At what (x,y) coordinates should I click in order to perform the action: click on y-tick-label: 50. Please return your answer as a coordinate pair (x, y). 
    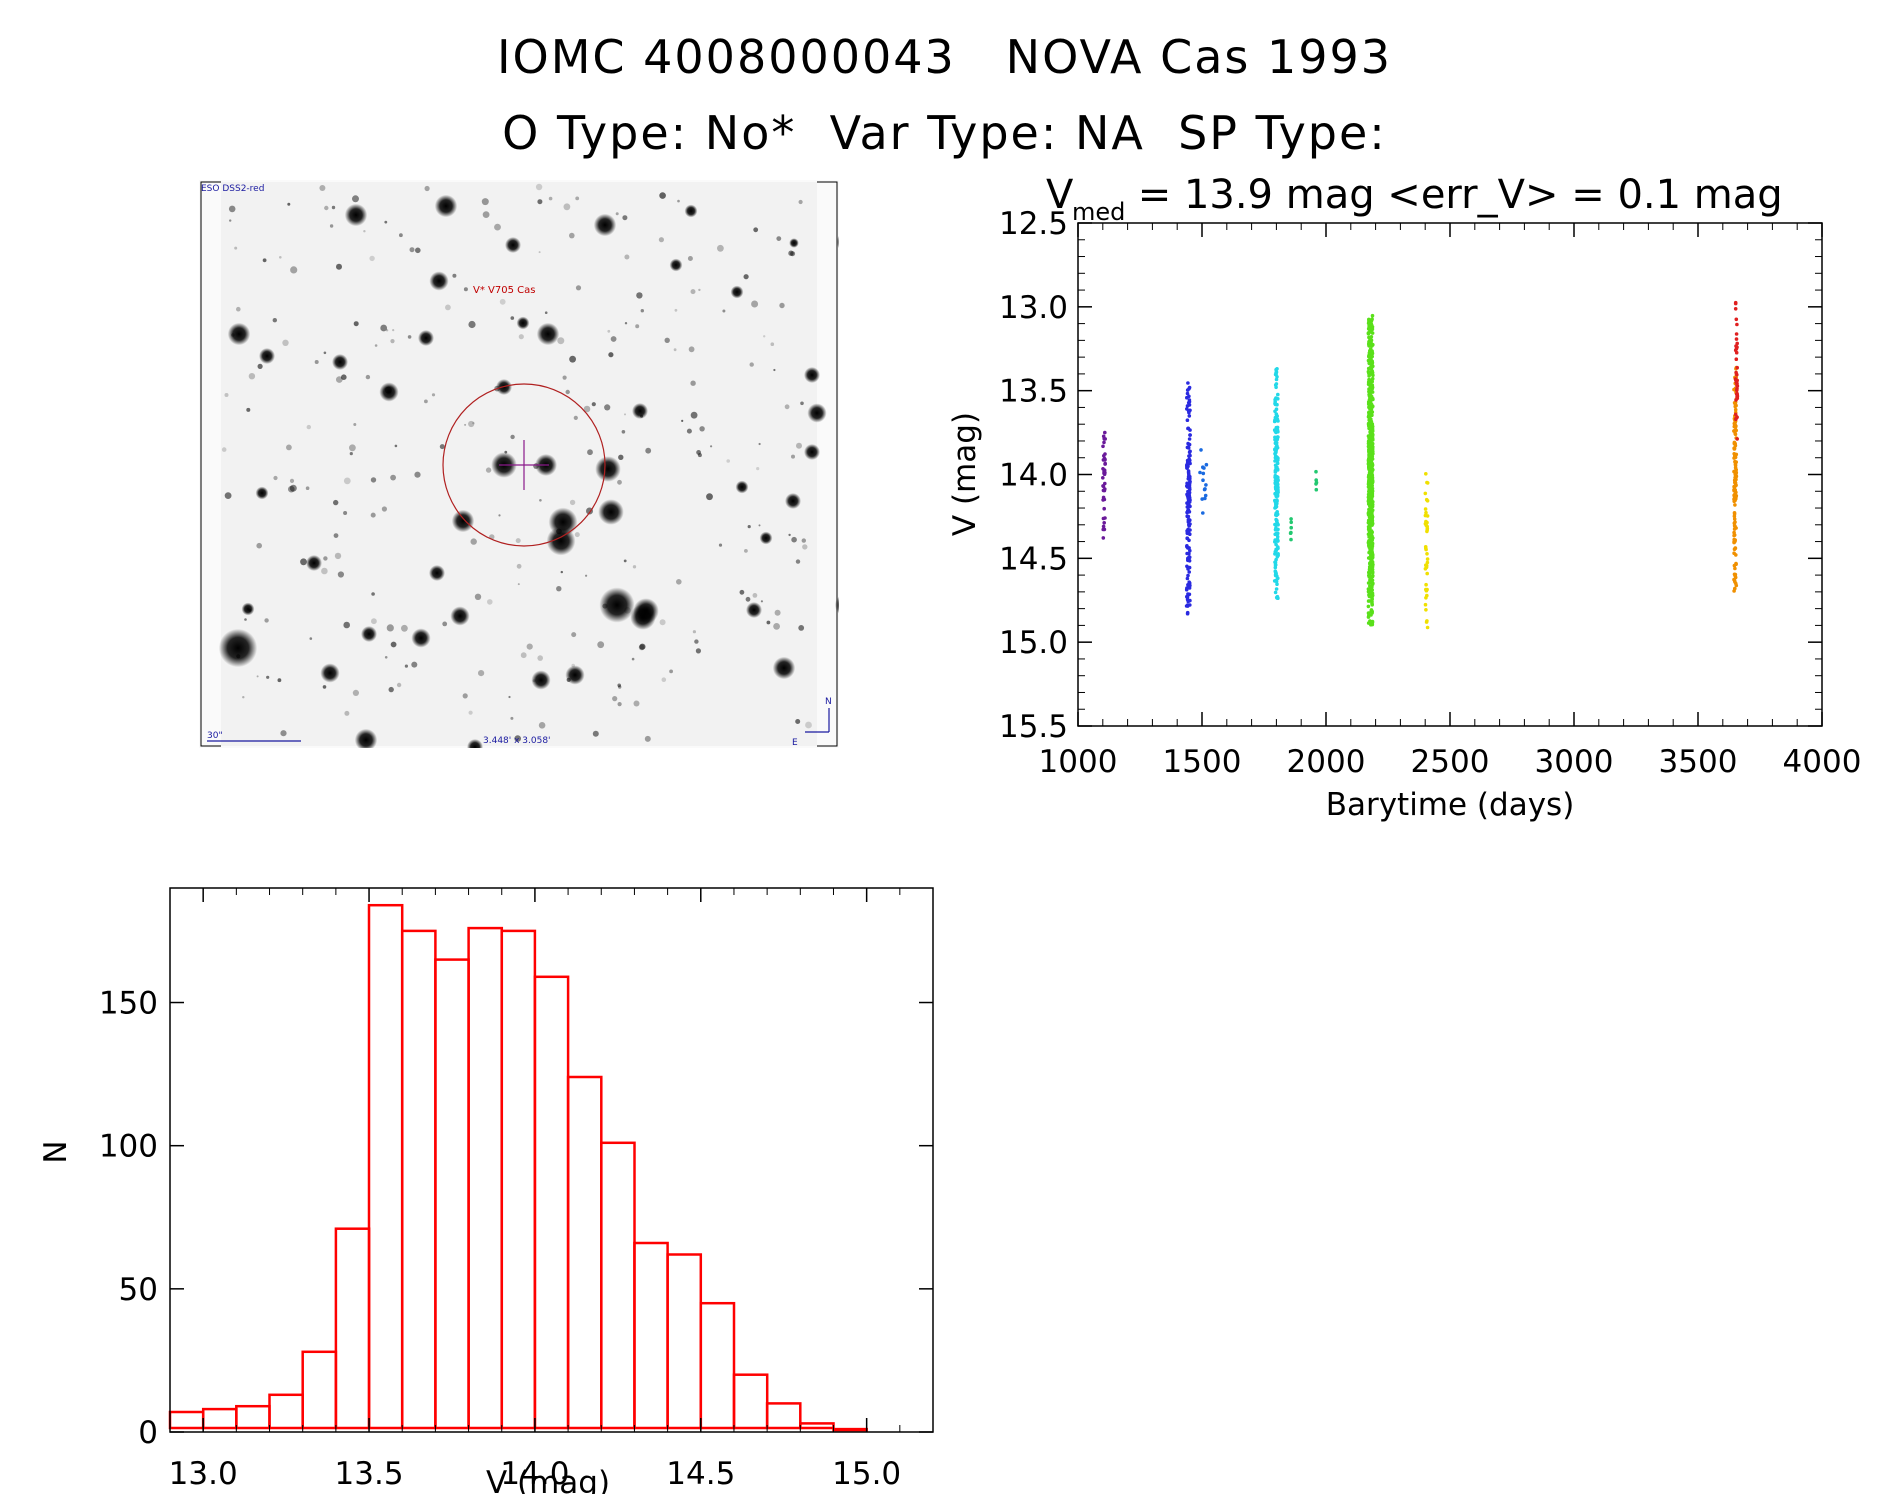
    Looking at the image, I should click on (138, 1290).